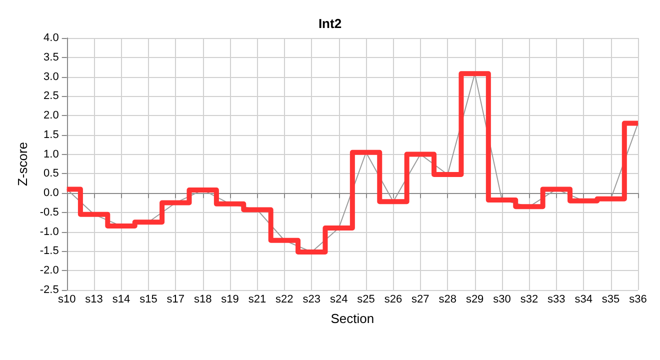 This screenshot has width=660, height=360. Describe the element at coordinates (49, 251) in the screenshot. I see `y-tick-label: -1.5` at that location.